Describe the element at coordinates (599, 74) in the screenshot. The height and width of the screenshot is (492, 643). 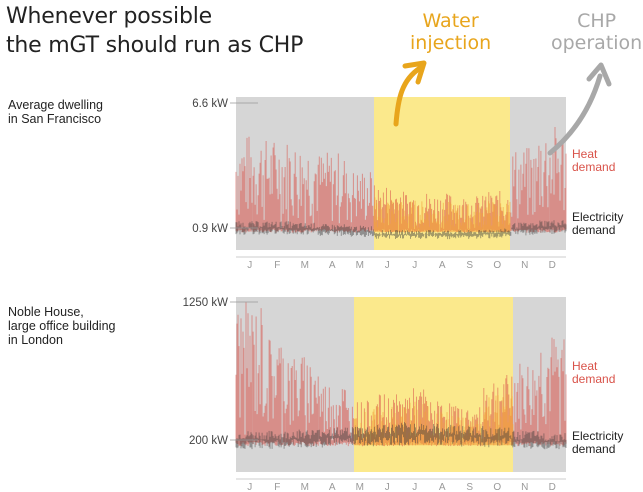
I see `chp-arrow-head` at that location.